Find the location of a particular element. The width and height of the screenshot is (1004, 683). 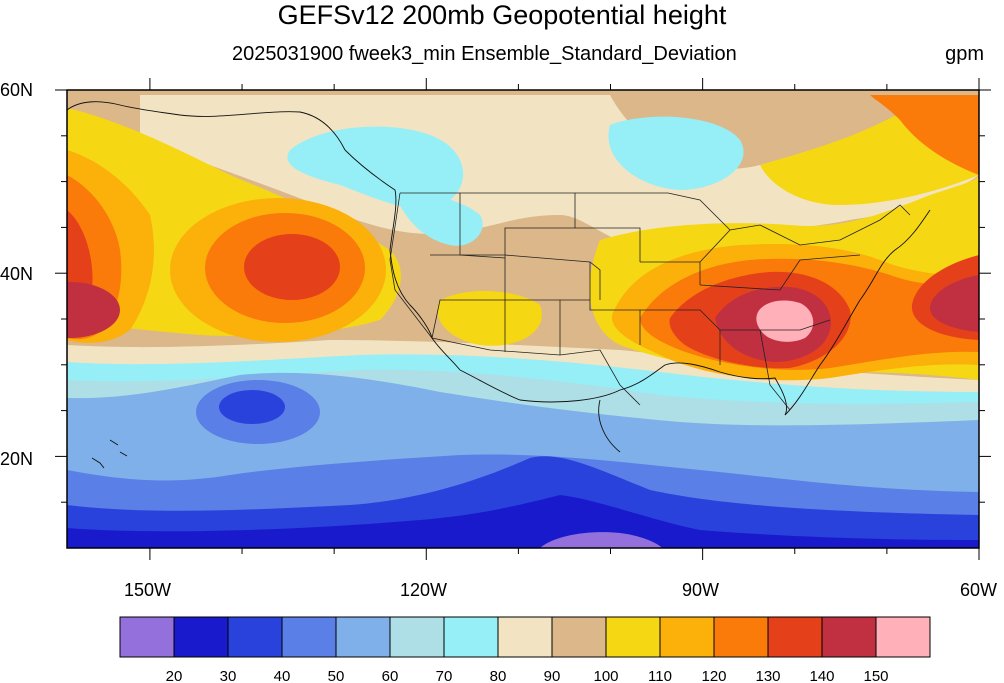

colorbar-label: 20 is located at coordinates (174, 675).